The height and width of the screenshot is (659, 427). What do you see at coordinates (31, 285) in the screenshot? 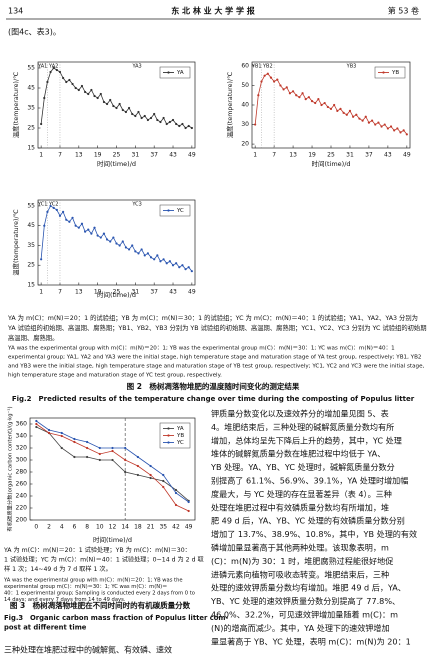
I see `y-tick-label: 15` at bounding box center [31, 285].